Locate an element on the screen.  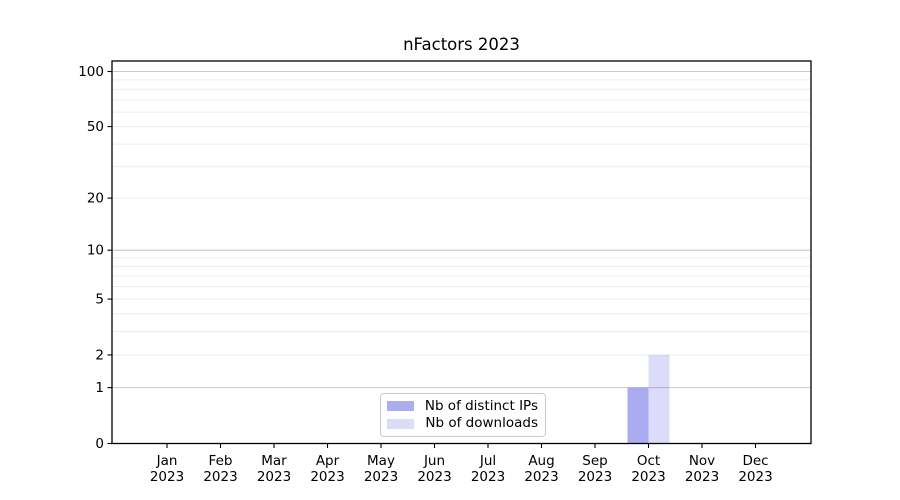
x-tick-label-month: Sep is located at coordinates (594, 461).